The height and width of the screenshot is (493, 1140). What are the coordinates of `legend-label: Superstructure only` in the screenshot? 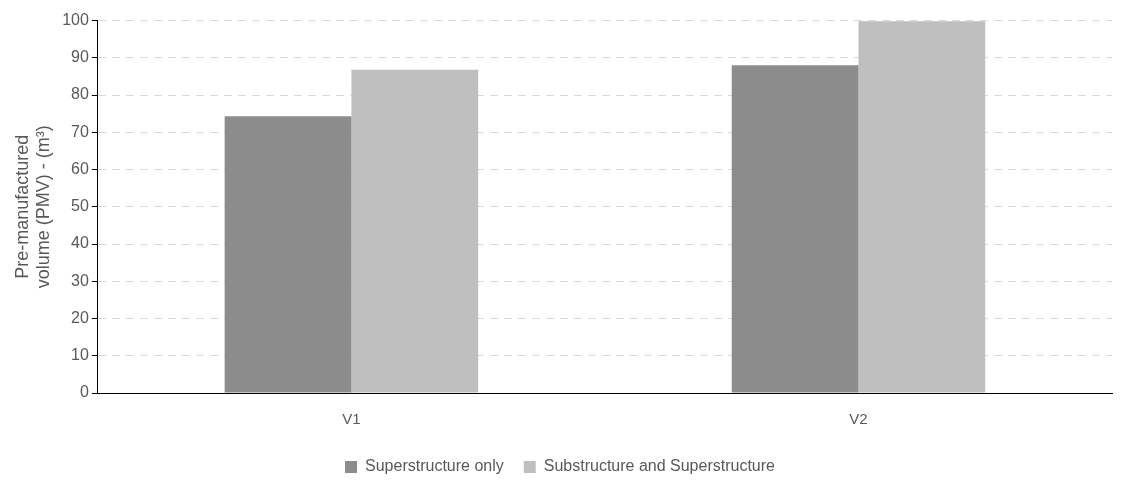 It's located at (434, 466).